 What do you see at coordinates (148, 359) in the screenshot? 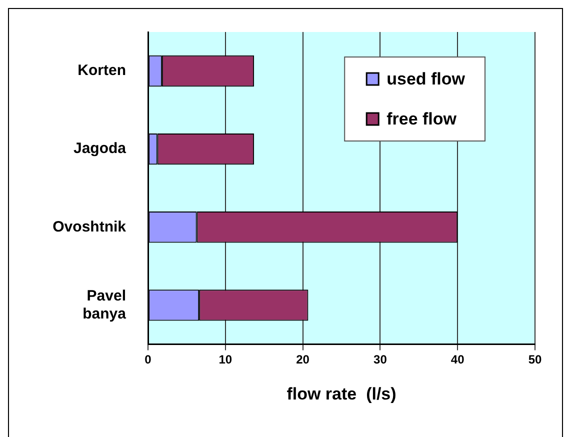
I see `x-tick-label: 0` at bounding box center [148, 359].